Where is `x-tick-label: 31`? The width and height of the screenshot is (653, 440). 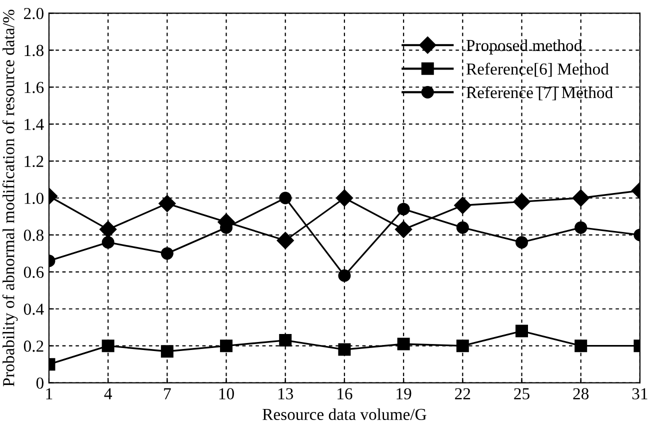
x-tick-label: 31 is located at coordinates (640, 394).